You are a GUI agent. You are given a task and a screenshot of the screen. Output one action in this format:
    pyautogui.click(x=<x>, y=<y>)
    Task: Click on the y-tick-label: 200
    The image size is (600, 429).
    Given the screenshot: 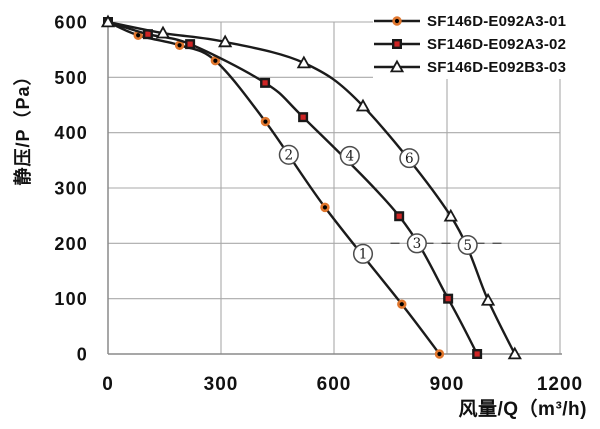 What is the action you would take?
    pyautogui.click(x=71, y=244)
    